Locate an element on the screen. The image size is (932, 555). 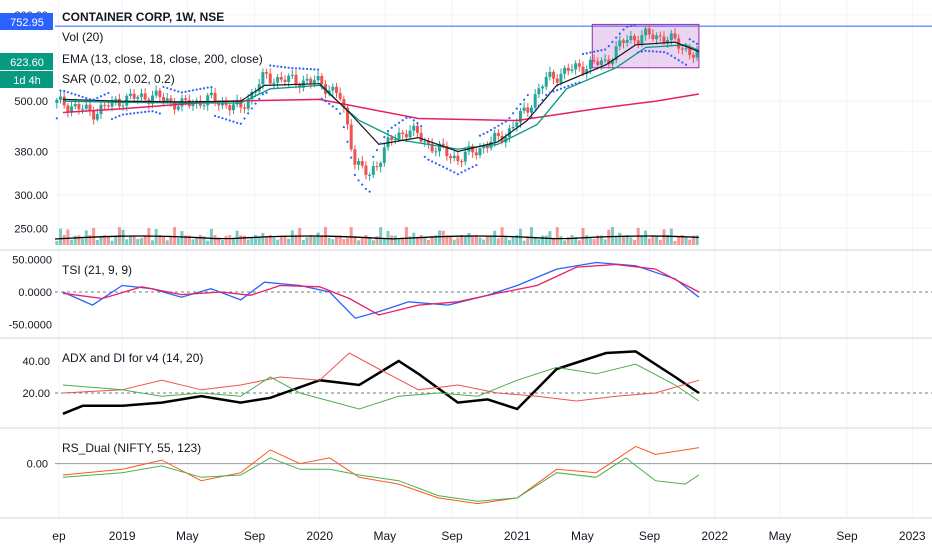
indicator-vol: Vol (20) is located at coordinates (83, 37).